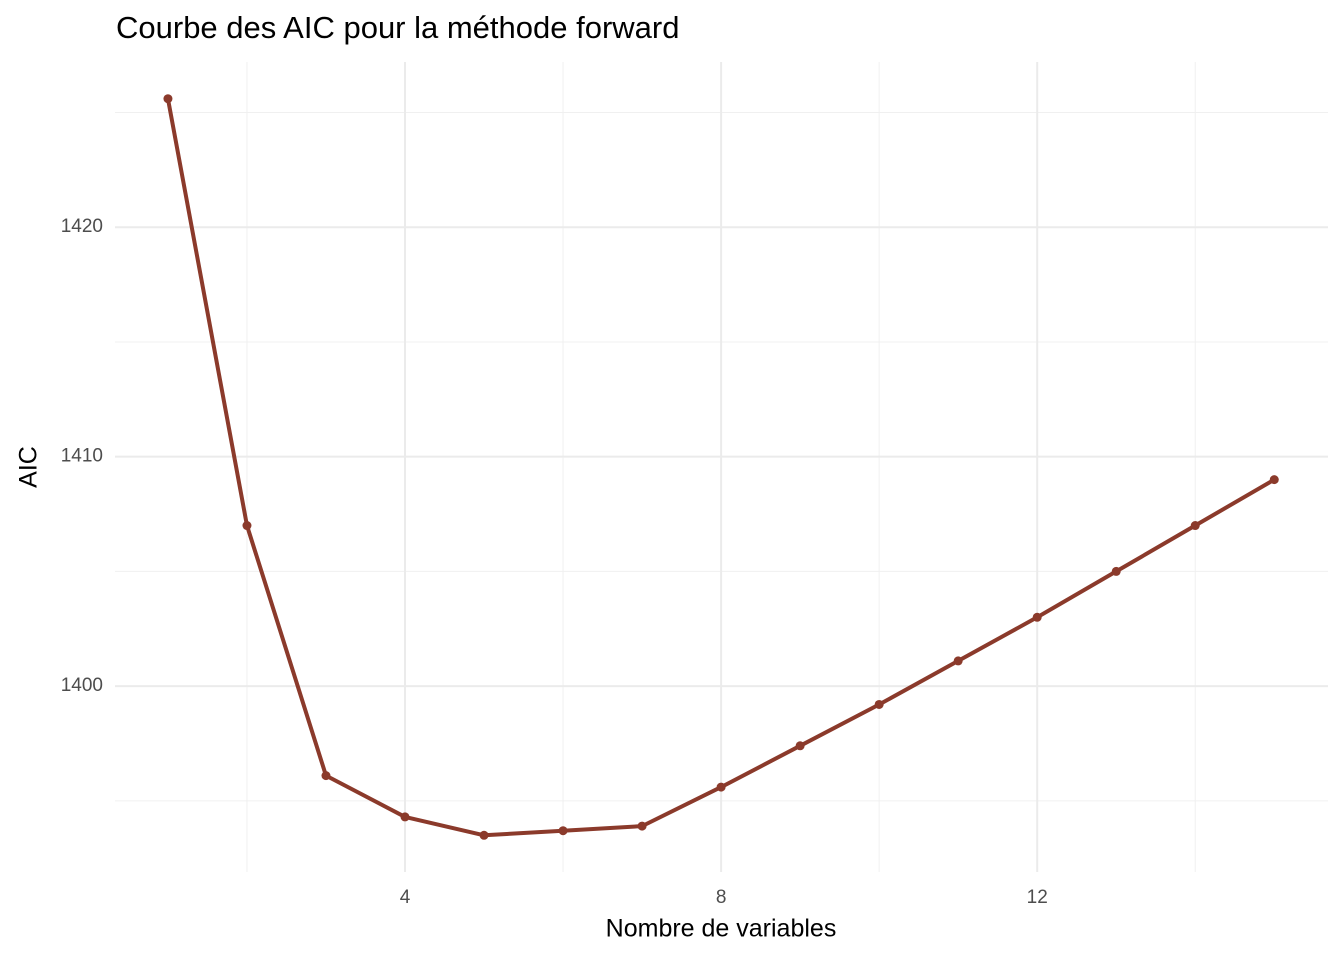  Describe the element at coordinates (82, 685) in the screenshot. I see `y-tick-label: 1400` at that location.